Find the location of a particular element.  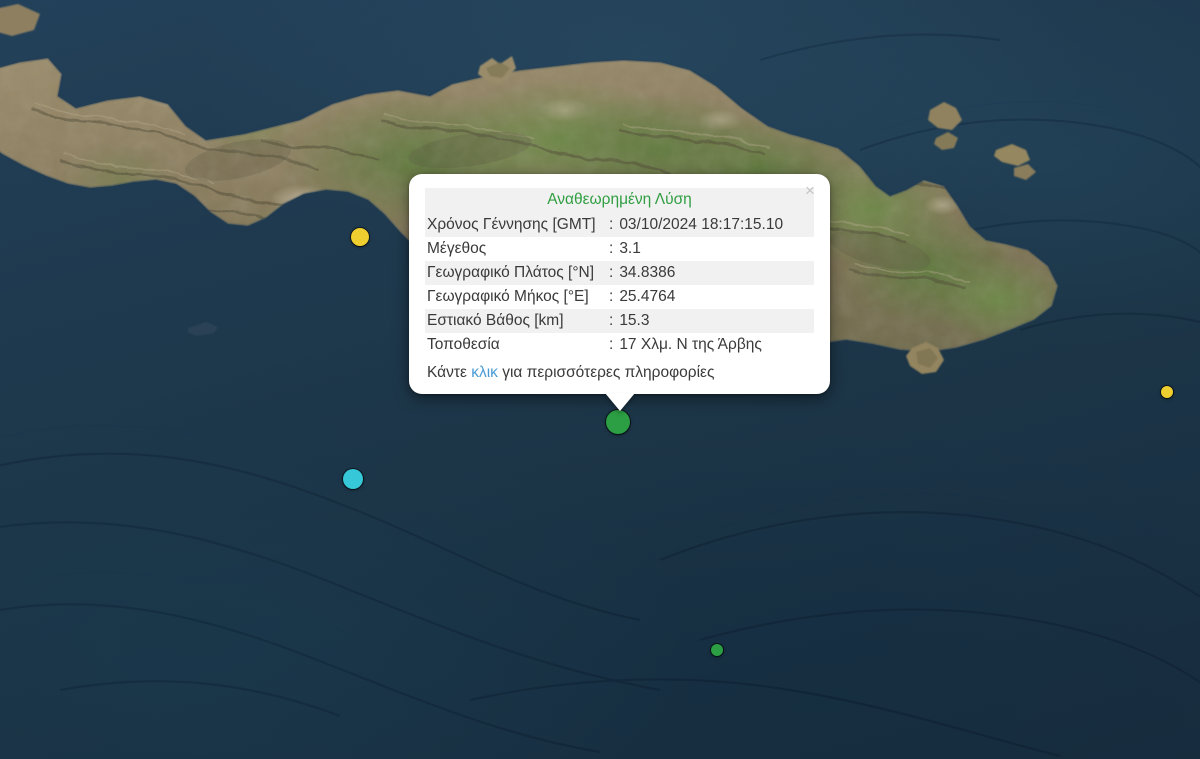

marker-yellow-heraklion is located at coordinates (360, 237).